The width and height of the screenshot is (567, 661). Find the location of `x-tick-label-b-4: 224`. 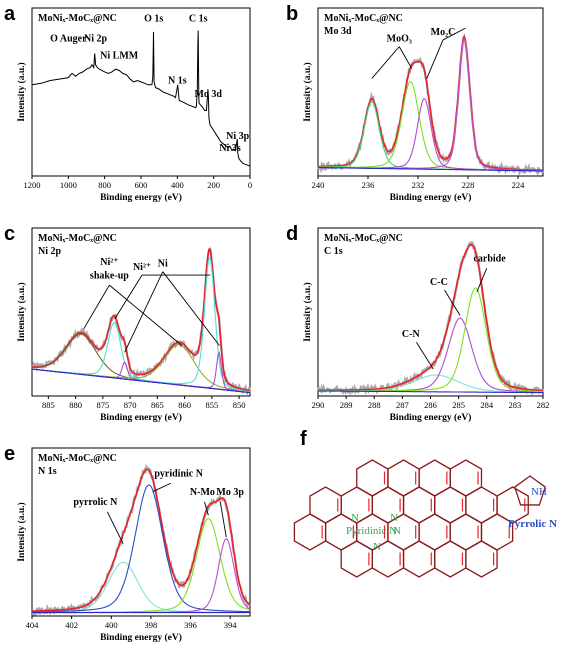

x-tick-label-b-4: 224 is located at coordinates (519, 185).